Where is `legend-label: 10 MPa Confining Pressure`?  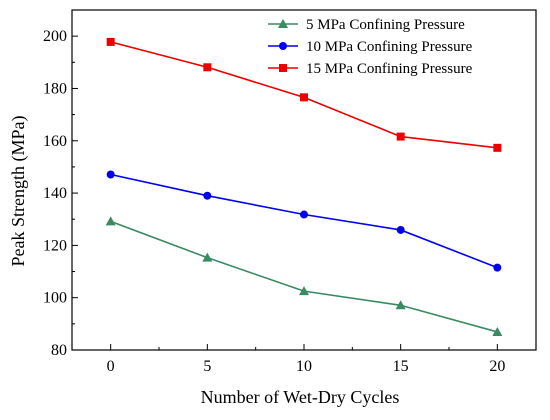 legend-label: 10 MPa Confining Pressure is located at coordinates (389, 47).